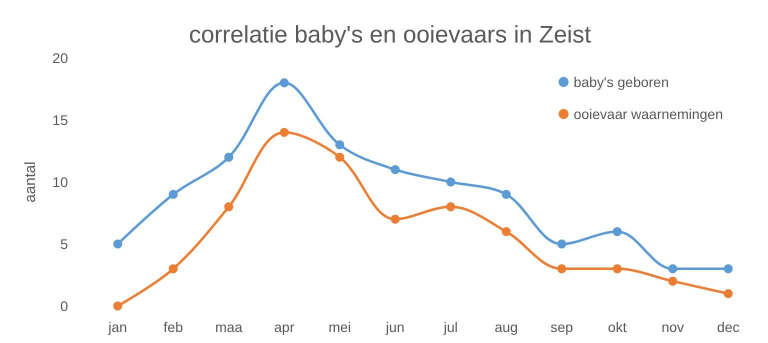  I want to click on chart-title: correlatie baby's en ooievaars in Zeist, so click(390, 35).